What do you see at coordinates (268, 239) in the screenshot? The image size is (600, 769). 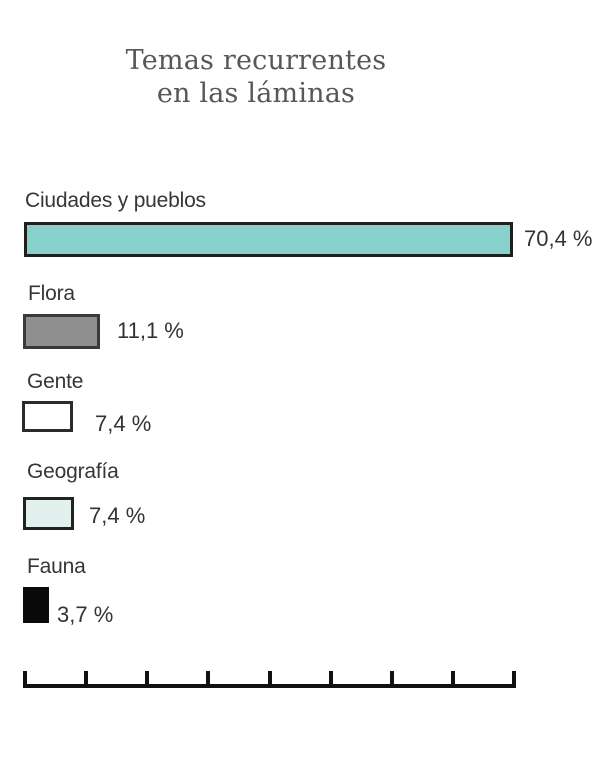 I see `bar-ciudades-y-pueblos` at bounding box center [268, 239].